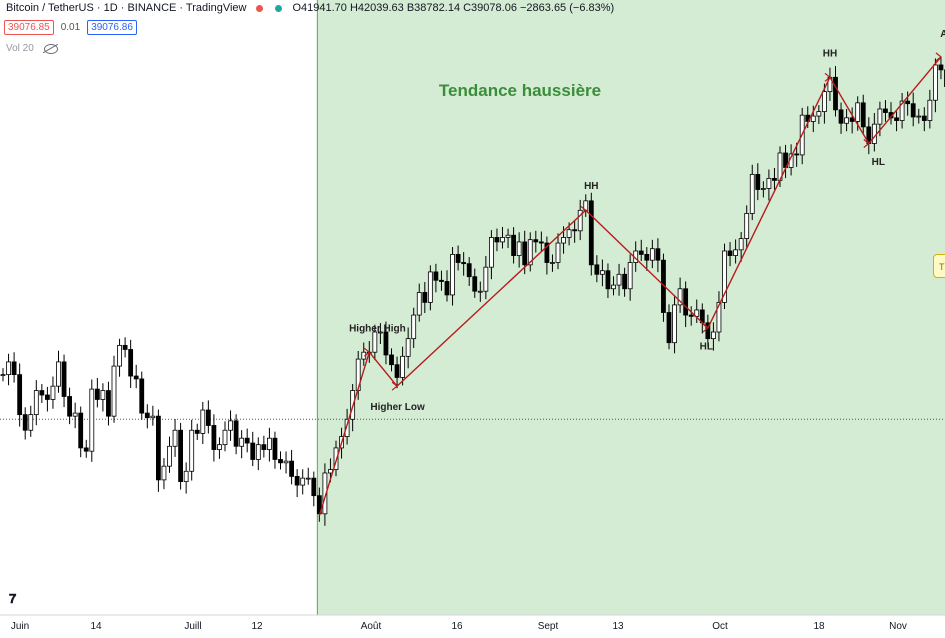 Image resolution: width=945 pixels, height=638 pixels. What do you see at coordinates (769, 202) in the screenshot?
I see `trend-segment` at bounding box center [769, 202].